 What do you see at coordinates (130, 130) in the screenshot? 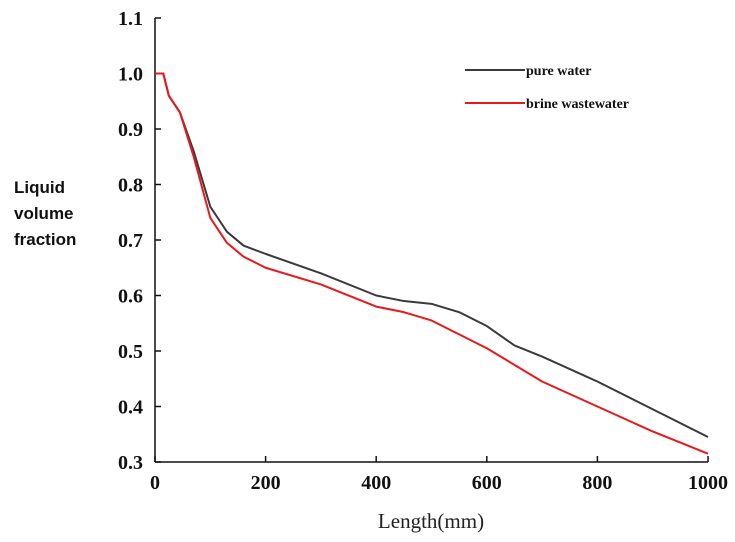
I see `y-tick-label: 0.9` at bounding box center [130, 130].